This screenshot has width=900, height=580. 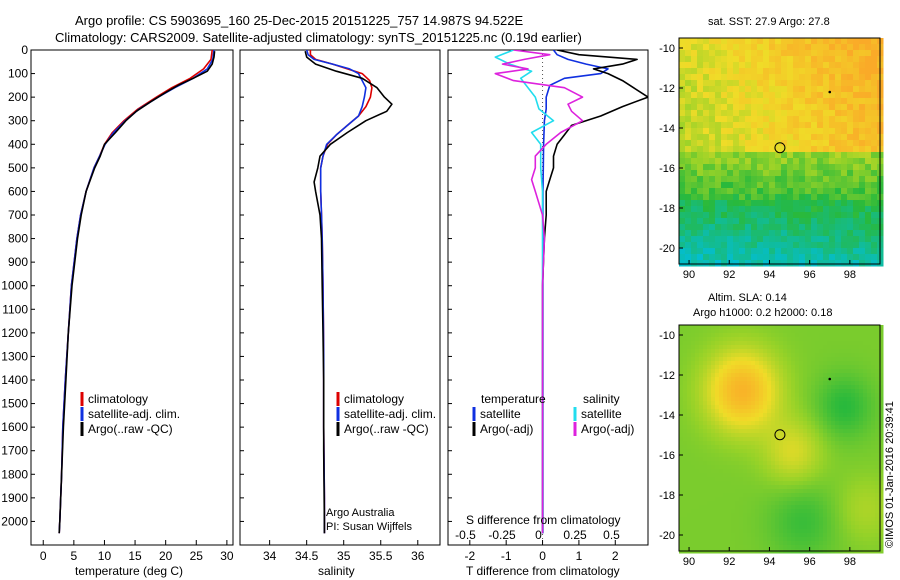 What do you see at coordinates (729, 275) in the screenshot?
I see `map-x-tick-label: 92` at bounding box center [729, 275].